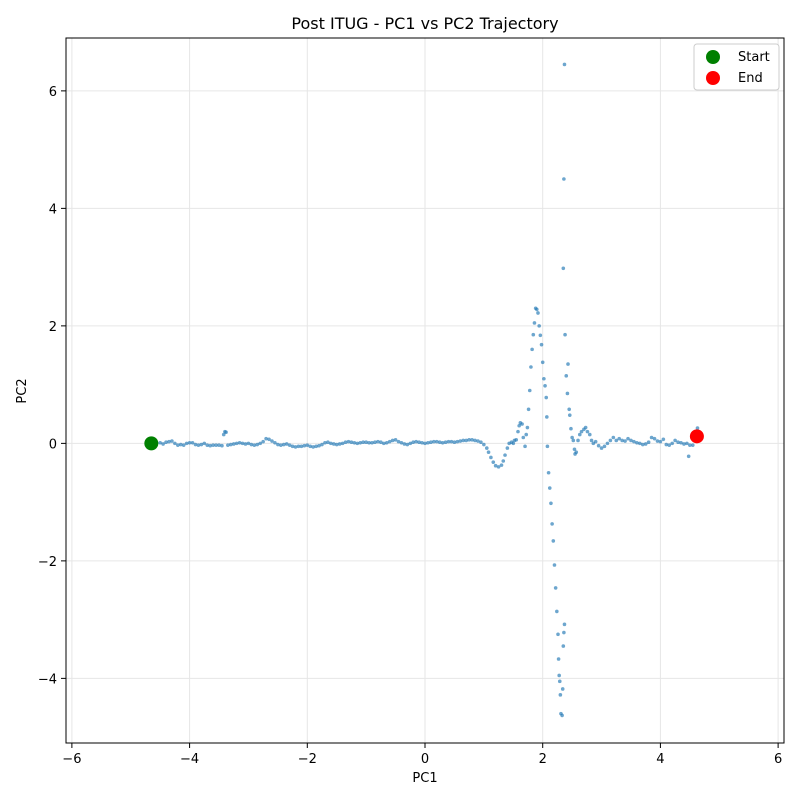 The height and width of the screenshot is (800, 800). What do you see at coordinates (425, 759) in the screenshot?
I see `x-tick-label: 0` at bounding box center [425, 759].